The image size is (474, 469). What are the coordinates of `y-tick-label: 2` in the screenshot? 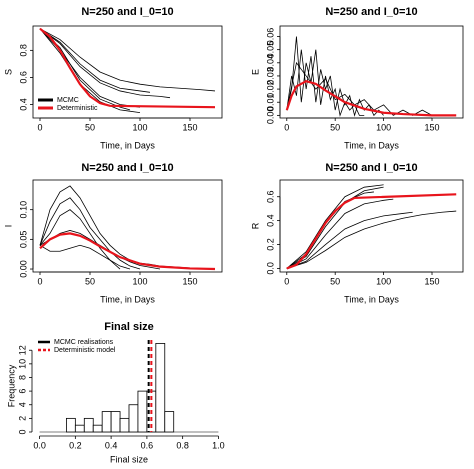 It's located at (22, 418).